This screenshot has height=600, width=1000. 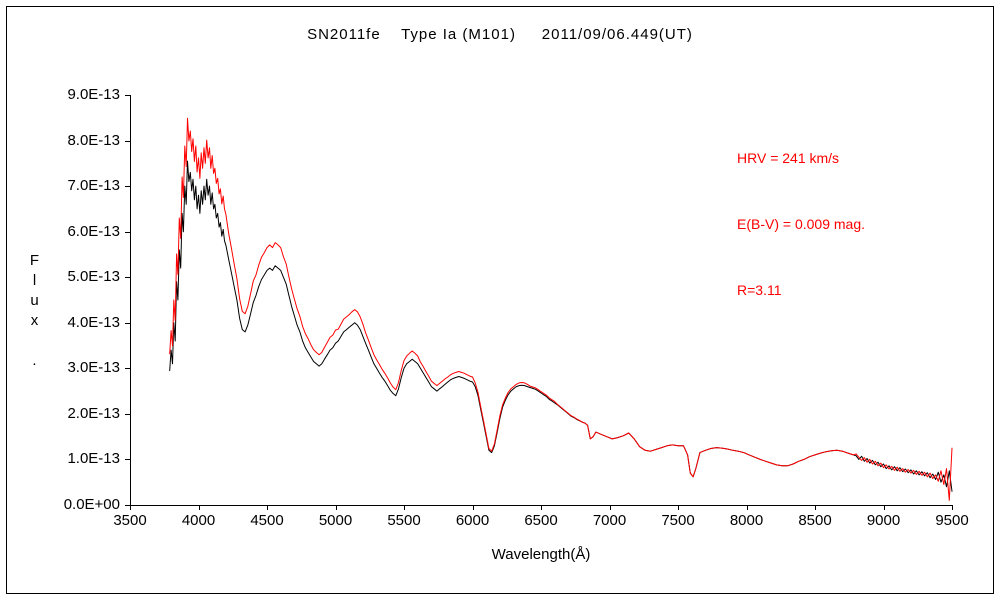 I want to click on x-tick-label: 4500, so click(x=267, y=520).